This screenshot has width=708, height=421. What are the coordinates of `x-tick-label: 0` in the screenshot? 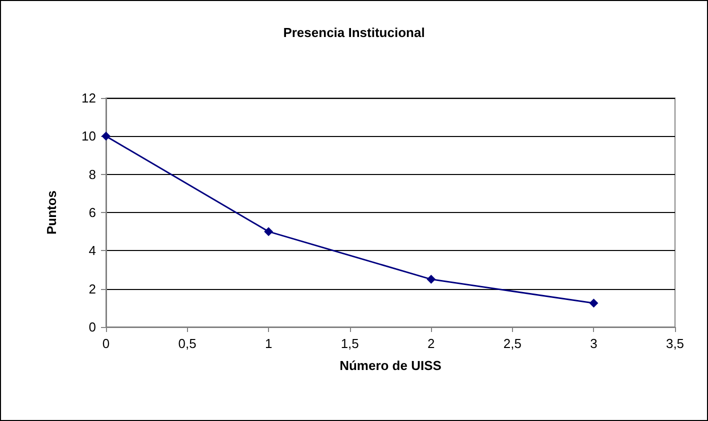 It's located at (106, 343).